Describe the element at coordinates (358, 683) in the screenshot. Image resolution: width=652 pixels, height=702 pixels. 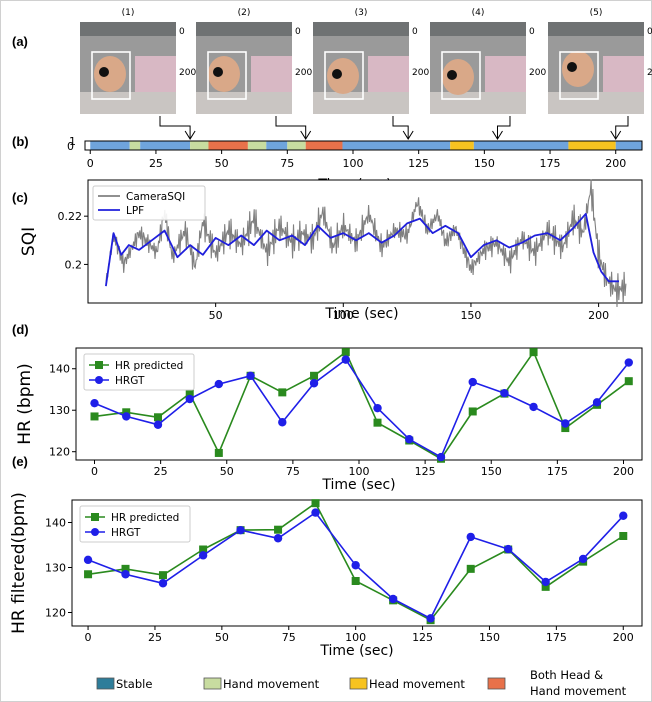
I see `legend-swatch-head` at that location.